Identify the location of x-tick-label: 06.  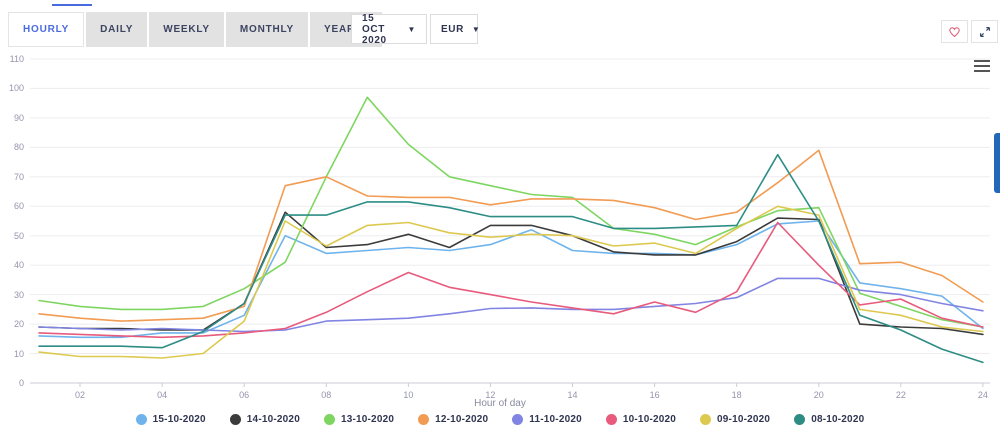
(244, 395).